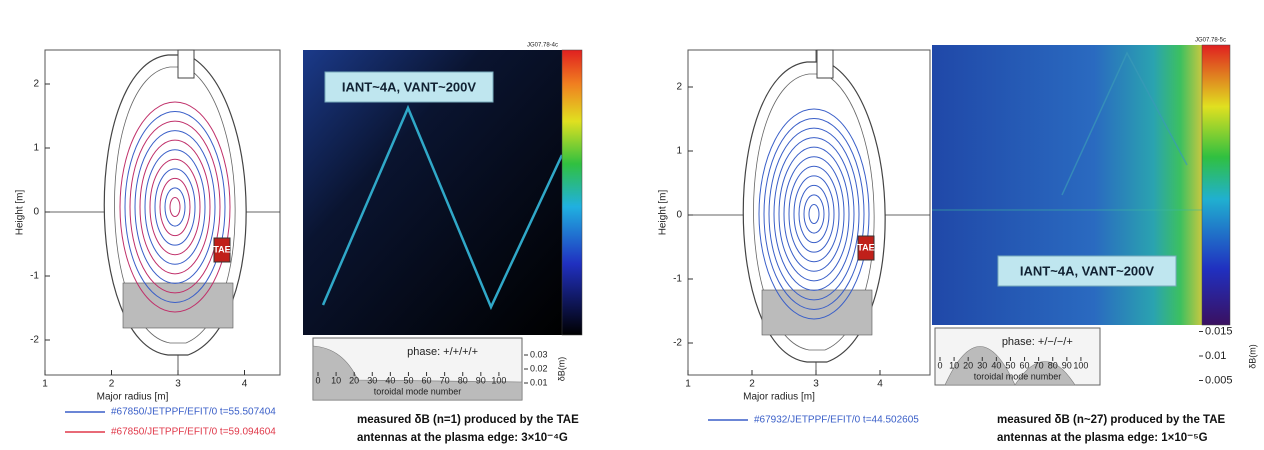 Image resolution: width=1264 pixels, height=450 pixels. Describe the element at coordinates (880, 384) in the screenshot. I see `x-tick-label: 4` at that location.